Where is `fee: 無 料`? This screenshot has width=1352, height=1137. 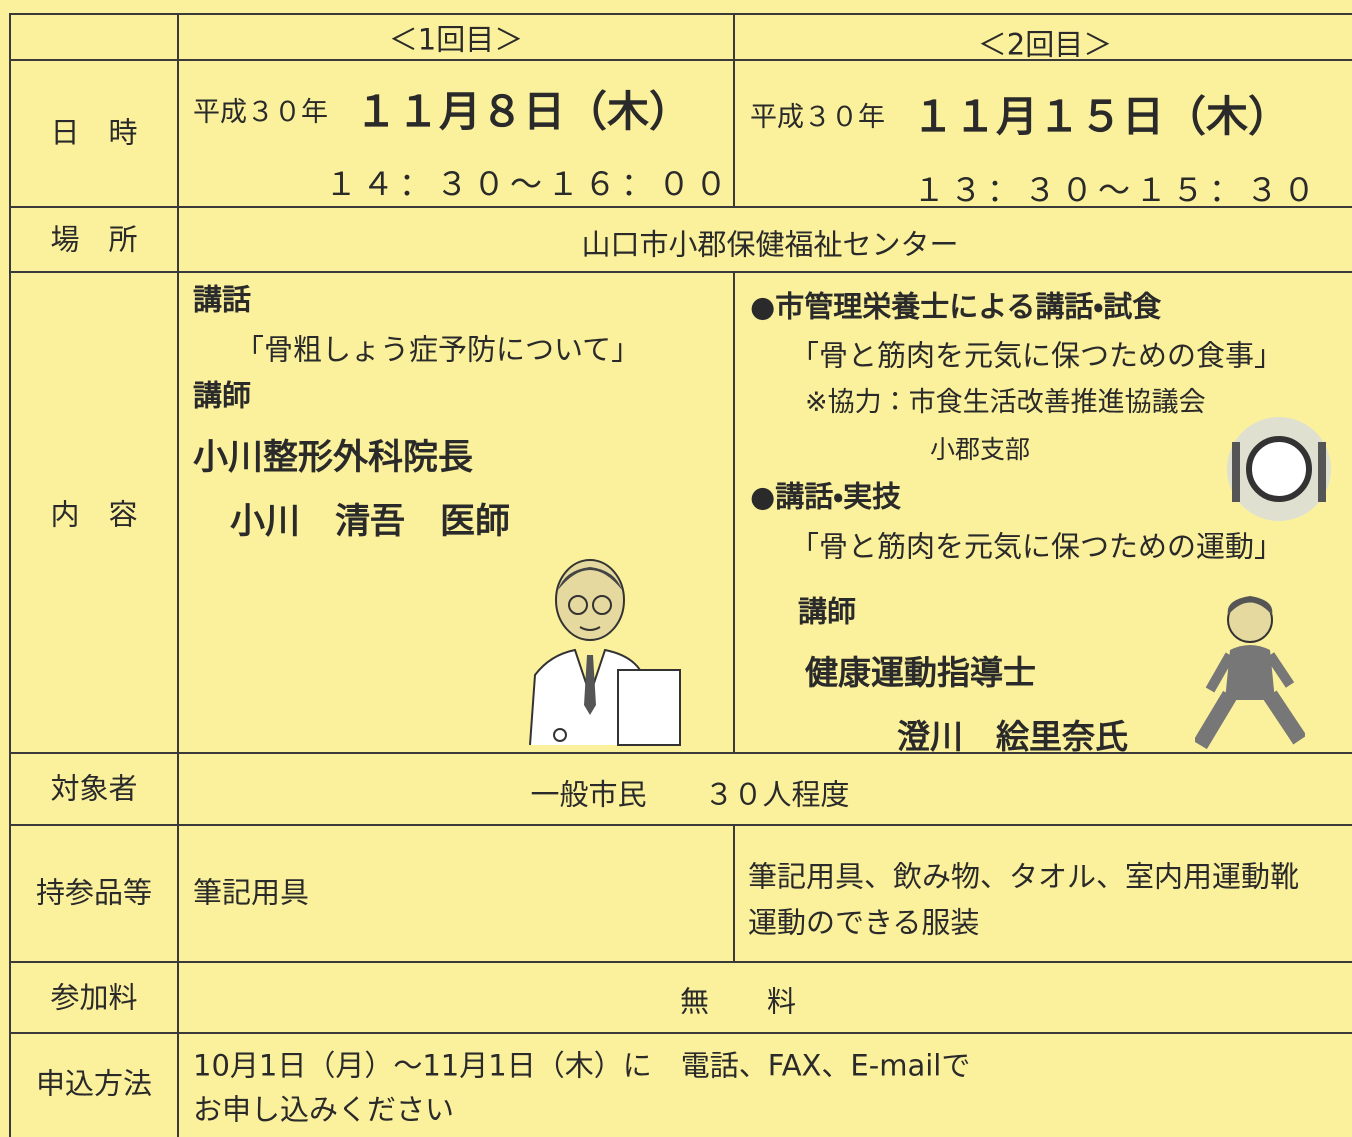 fee: 無 料 is located at coordinates (738, 1001).